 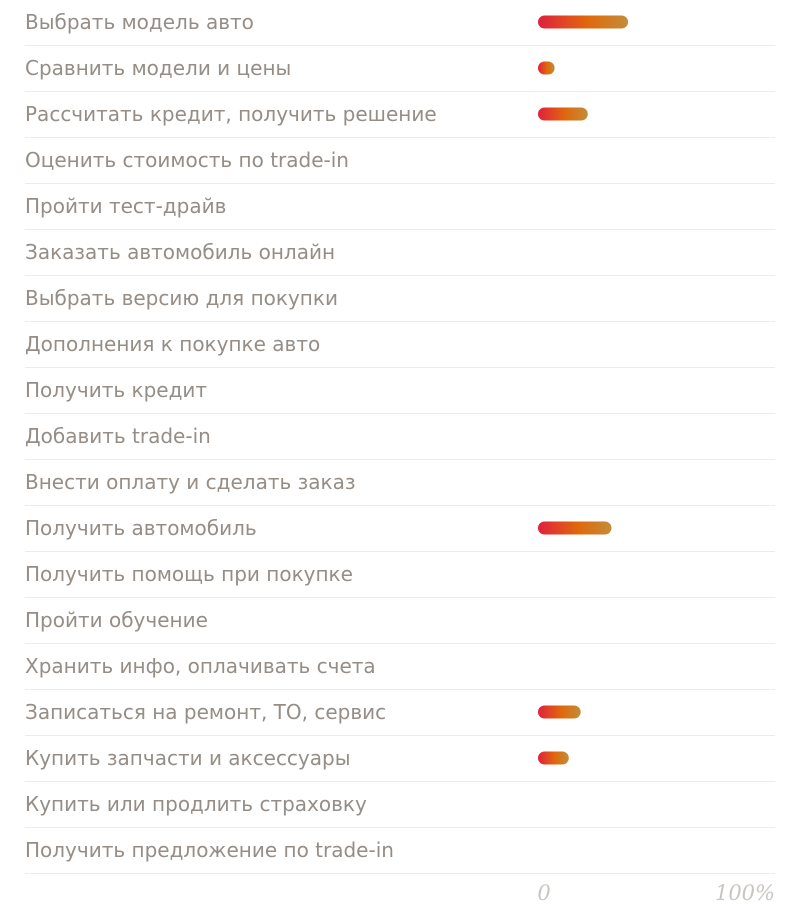 I want to click on category-label: Заказать автомобиль онлайн, so click(x=180, y=252).